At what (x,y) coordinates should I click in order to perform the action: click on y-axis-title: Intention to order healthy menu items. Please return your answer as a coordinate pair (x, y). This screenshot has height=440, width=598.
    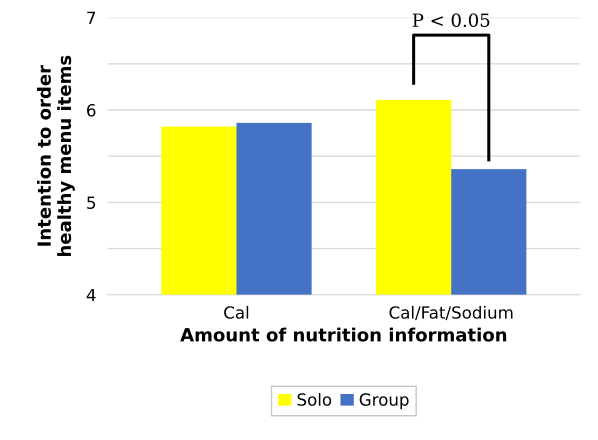
    Looking at the image, I should click on (55, 156).